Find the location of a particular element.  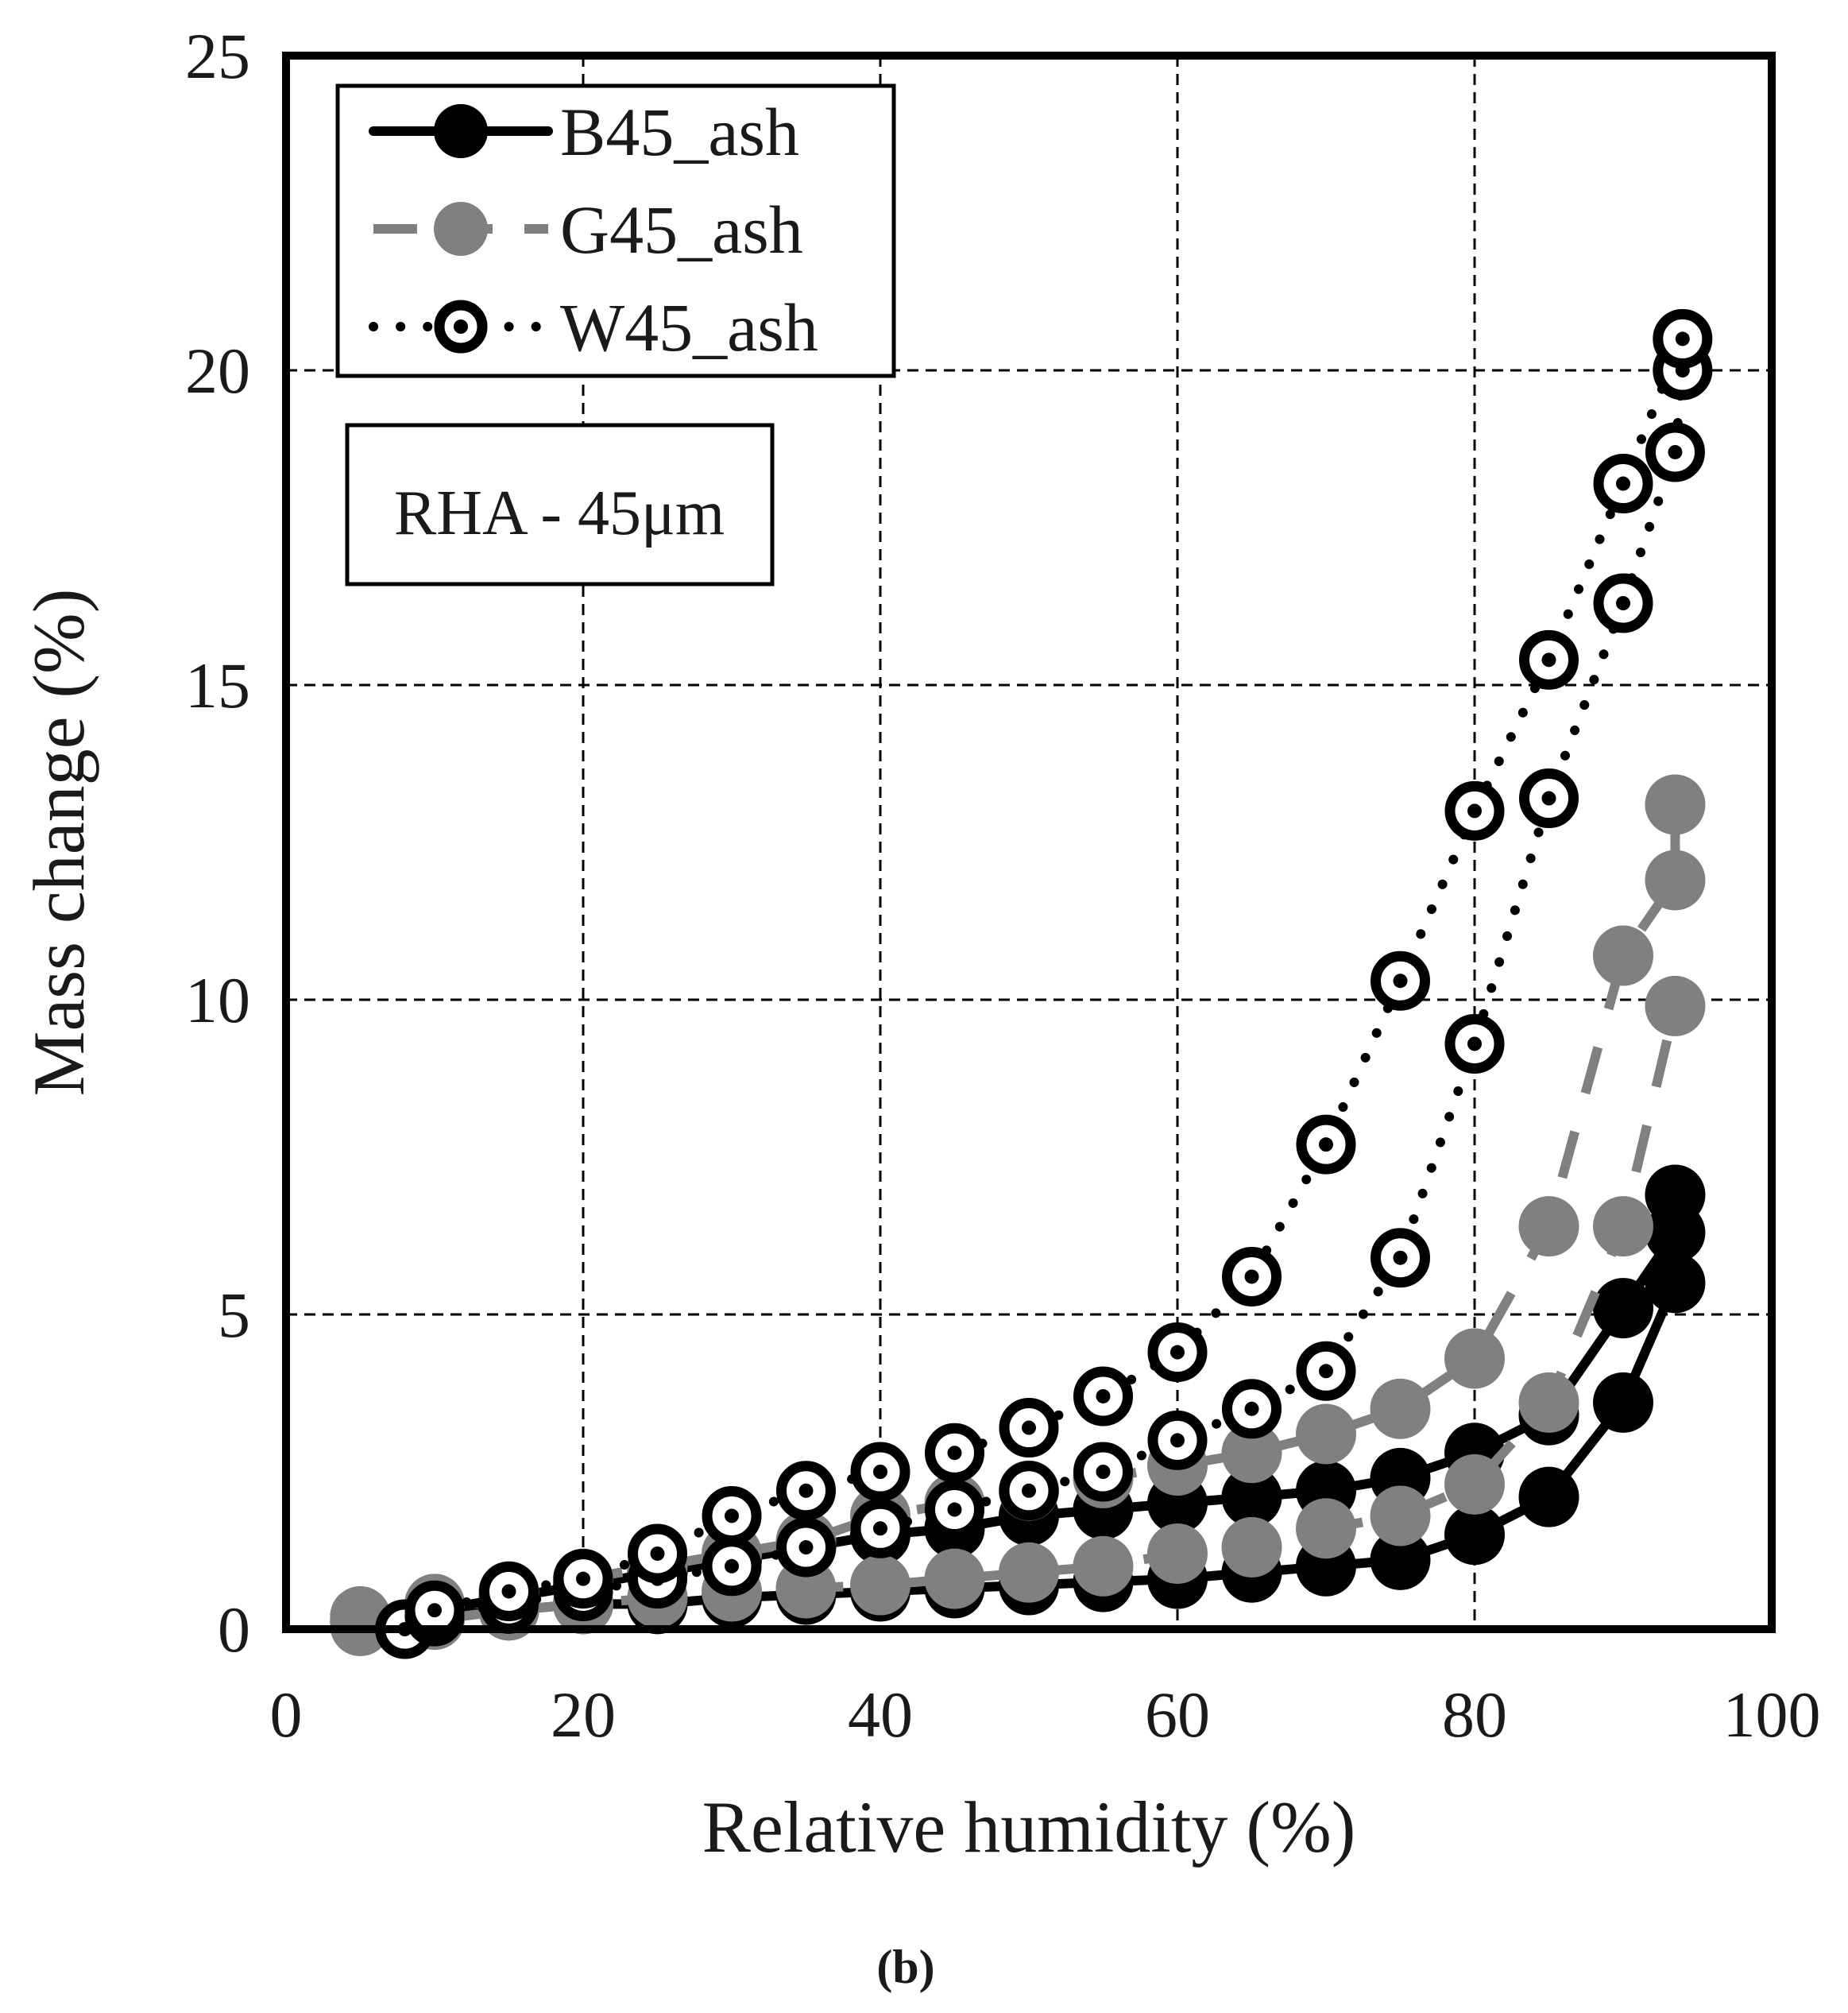

y-tick-label: 10 is located at coordinates (217, 1000).